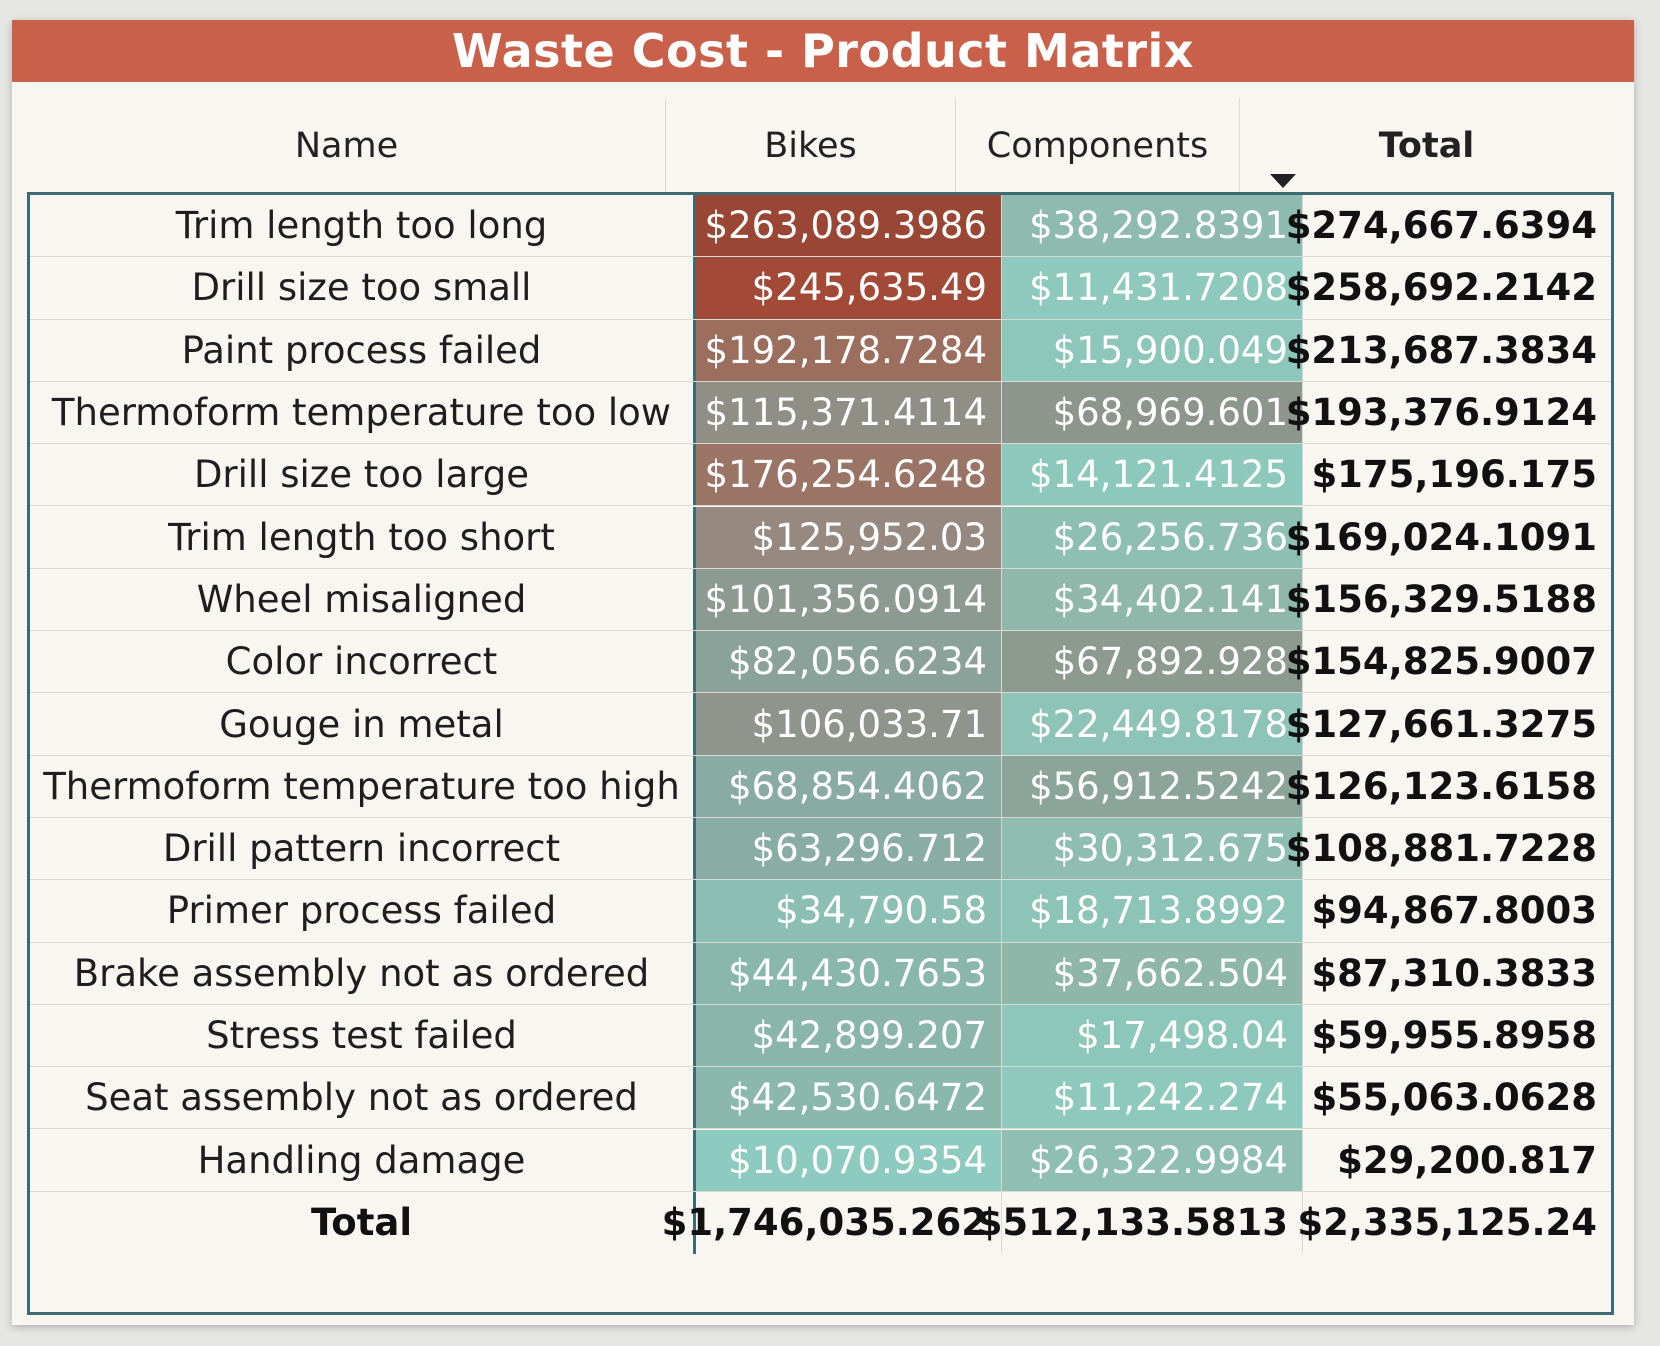 The height and width of the screenshot is (1346, 1660). What do you see at coordinates (1441, 786) in the screenshot?
I see `total-value-cell: $126,123.6158` at bounding box center [1441, 786].